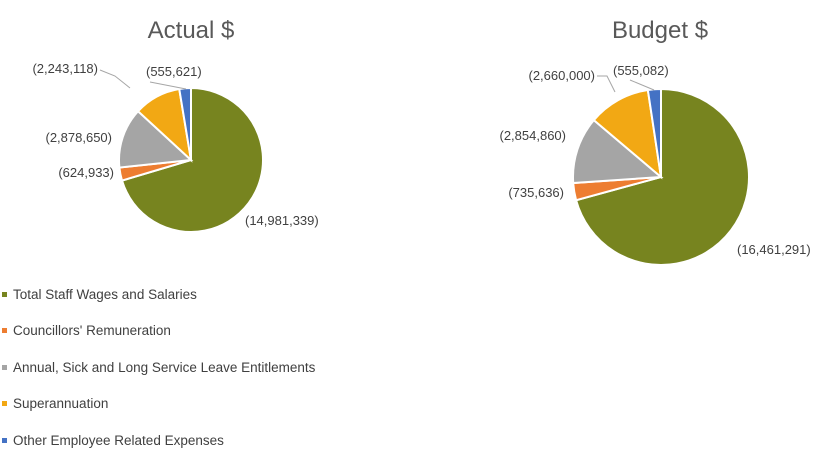  I want to click on legend-item-councillors: Councillors' Remuneration, so click(158, 331).